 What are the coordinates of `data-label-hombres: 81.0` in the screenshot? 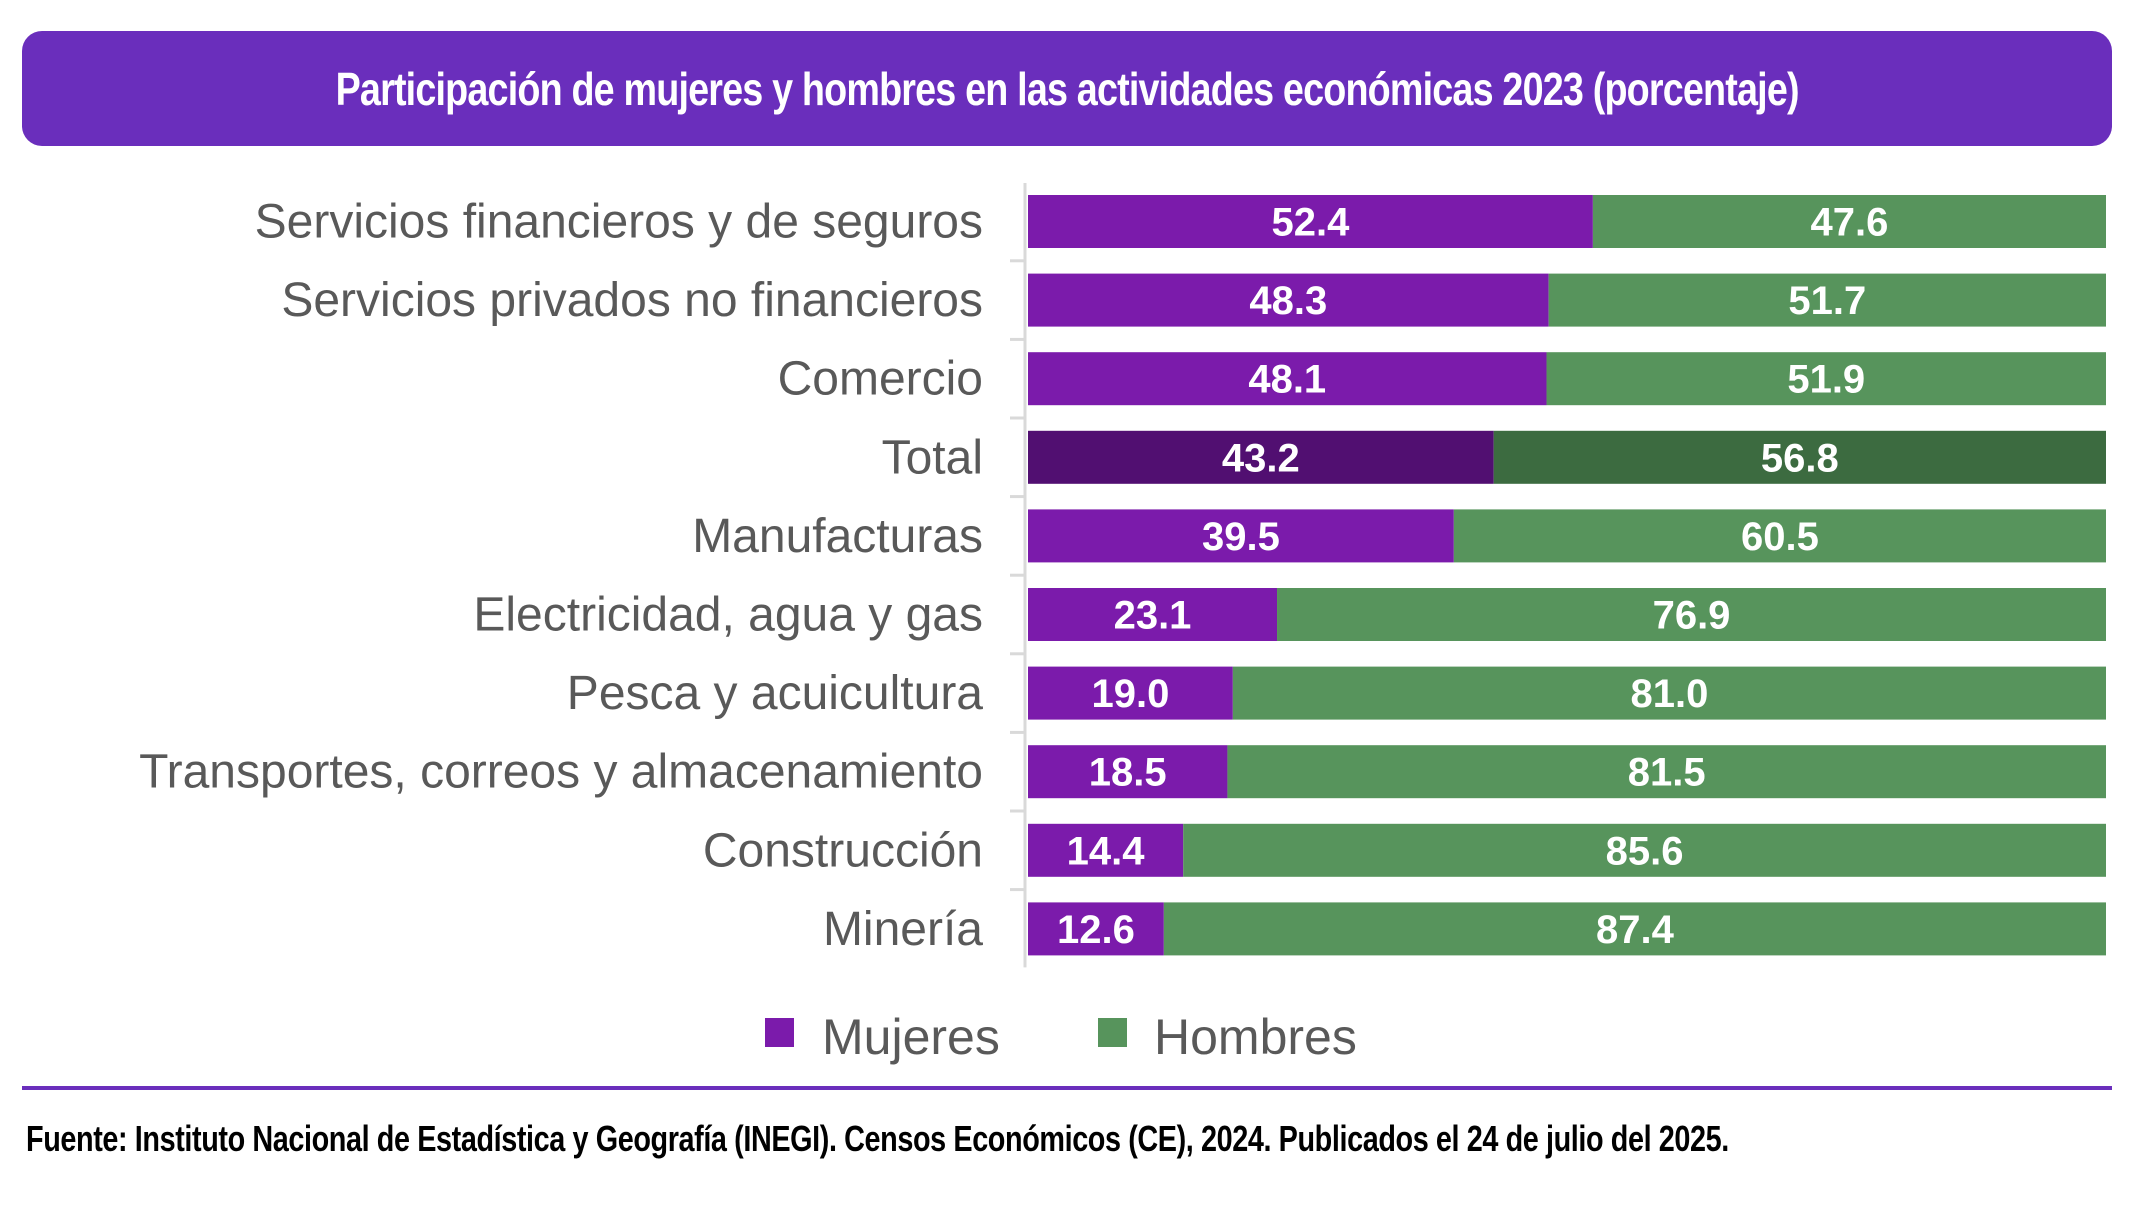 It's located at (1669, 694).